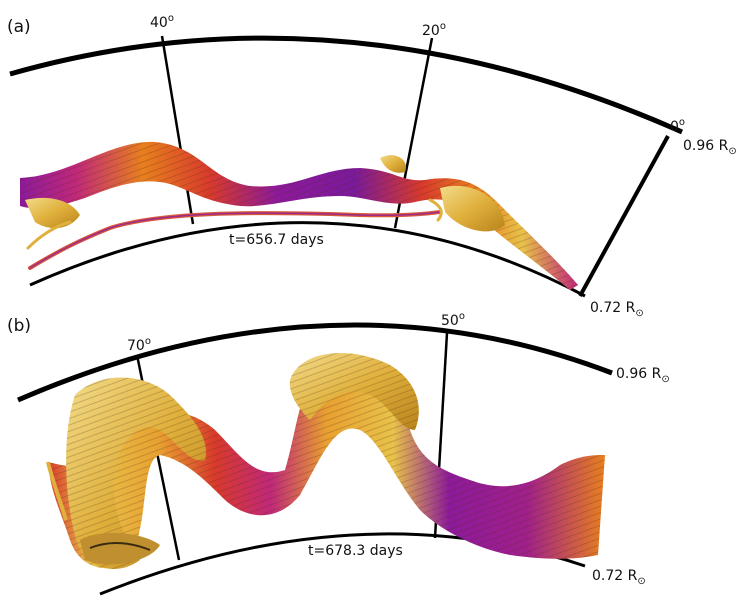  What do you see at coordinates (355, 551) in the screenshot?
I see `time-label-b: t=678.3 days` at bounding box center [355, 551].